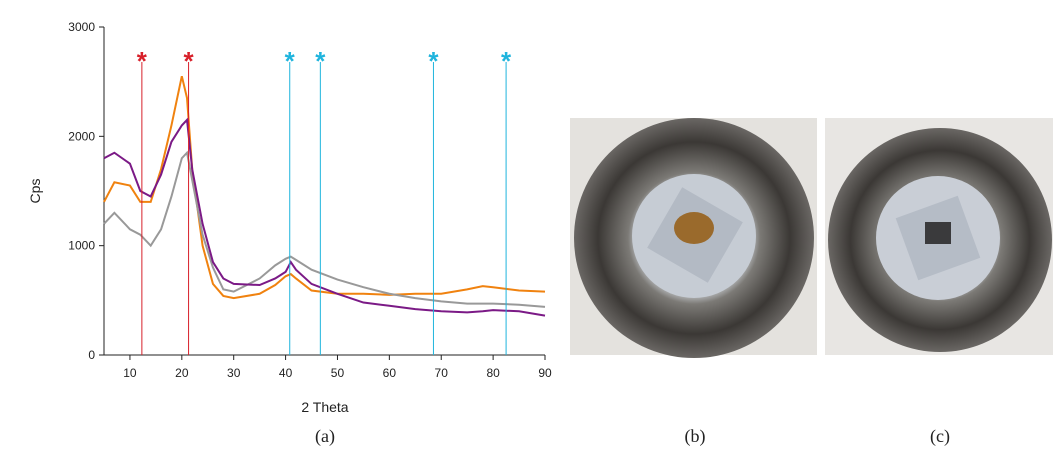 The height and width of the screenshot is (452, 1055). Describe the element at coordinates (35, 191) in the screenshot. I see `y-axis-label: Cps` at that location.